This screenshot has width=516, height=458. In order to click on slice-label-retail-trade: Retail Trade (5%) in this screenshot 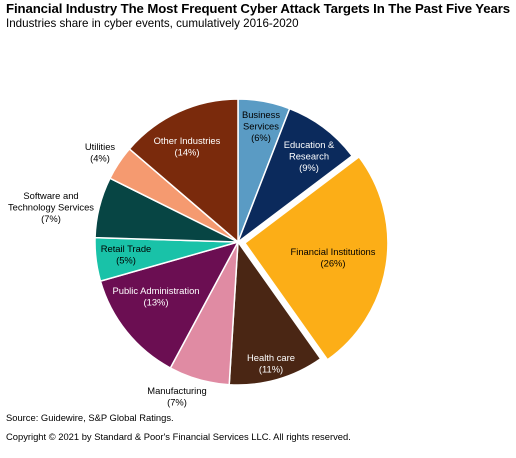, I will do `click(126, 254)`.